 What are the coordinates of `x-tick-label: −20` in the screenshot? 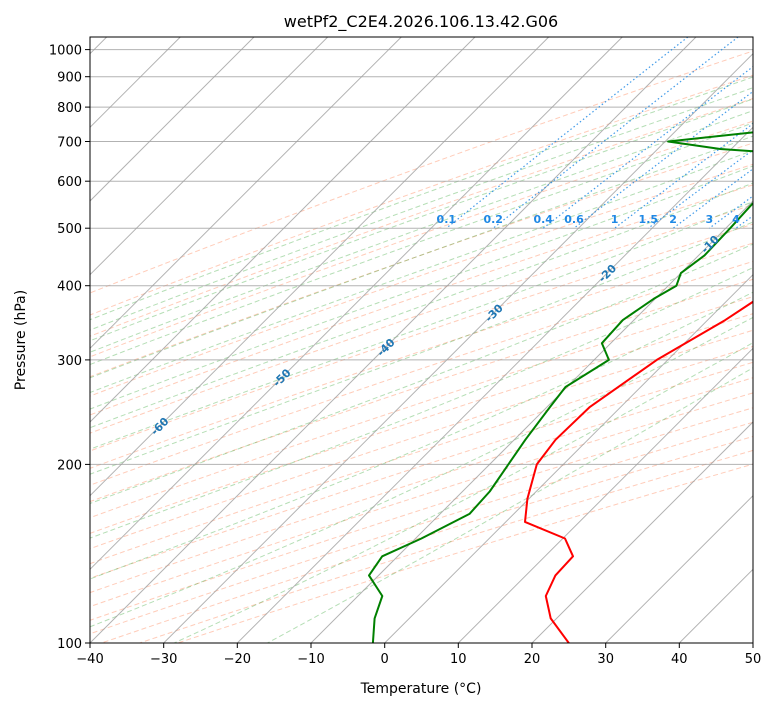 It's located at (237, 659).